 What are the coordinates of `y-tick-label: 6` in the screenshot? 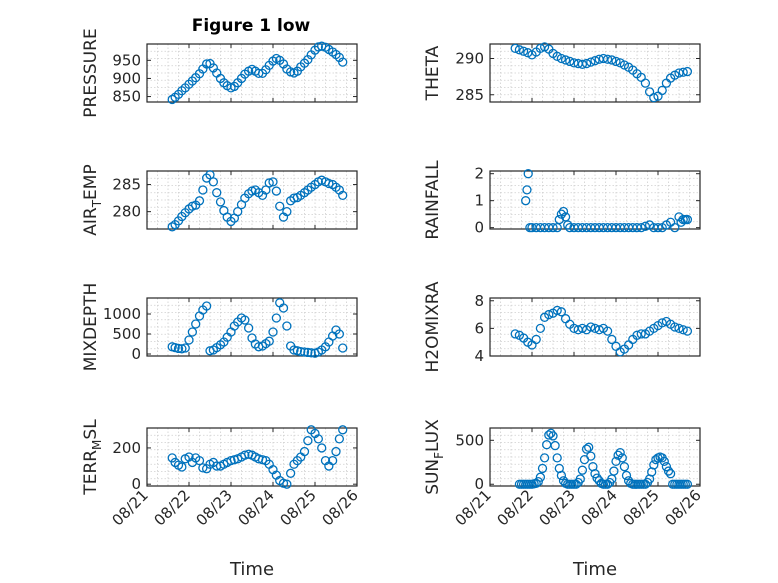 It's located at (479, 328).